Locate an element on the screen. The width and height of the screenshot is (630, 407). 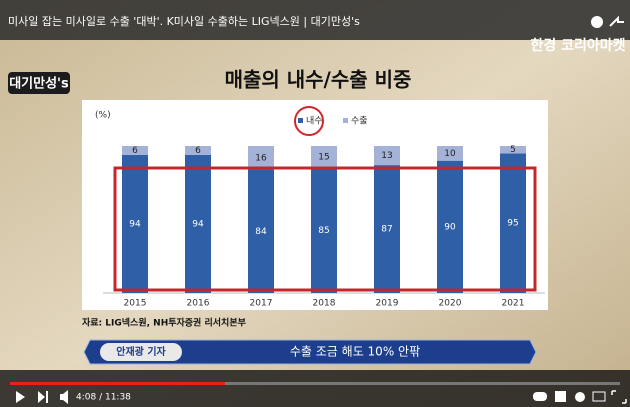
value-label: 84 is located at coordinates (261, 232).